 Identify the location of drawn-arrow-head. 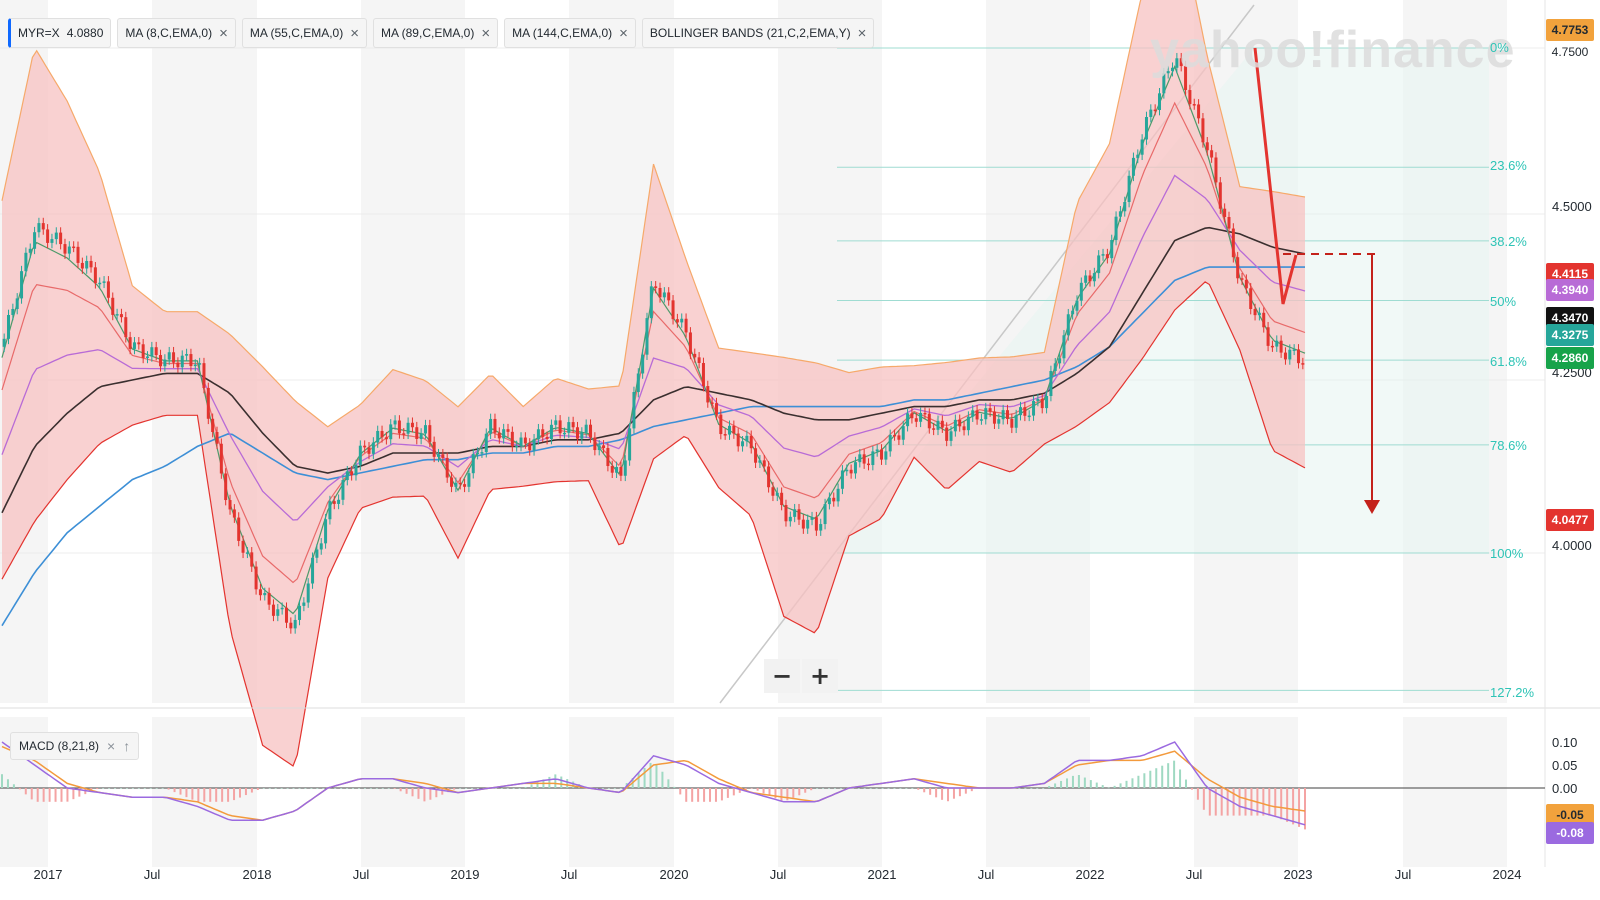
(1372, 507).